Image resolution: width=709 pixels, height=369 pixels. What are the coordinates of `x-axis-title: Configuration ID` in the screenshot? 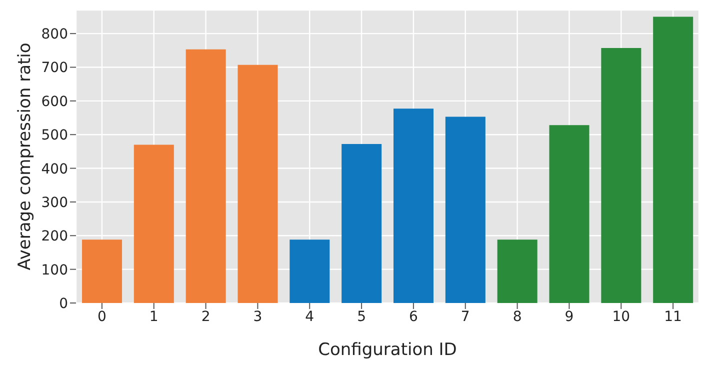 It's located at (387, 350).